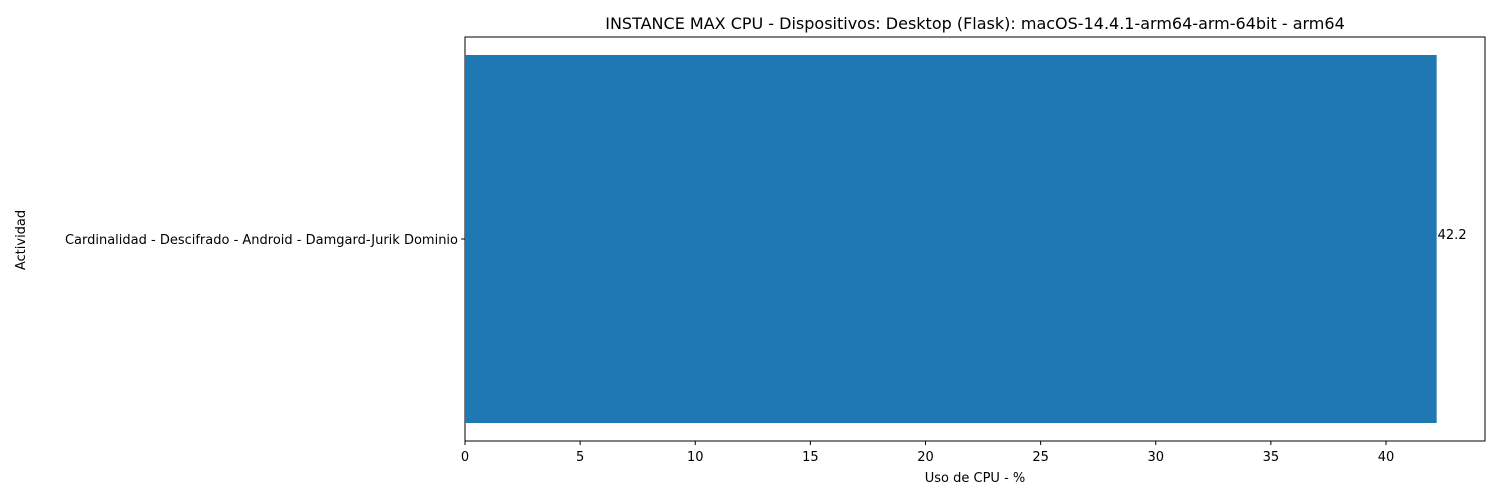 The height and width of the screenshot is (500, 1500). What do you see at coordinates (695, 457) in the screenshot?
I see `x-tick-label: 10` at bounding box center [695, 457].